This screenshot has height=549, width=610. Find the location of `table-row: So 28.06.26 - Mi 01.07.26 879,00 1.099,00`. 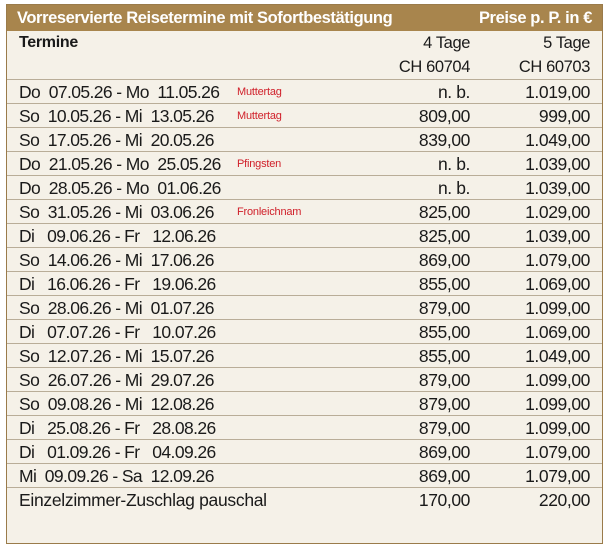

table-row: So 28.06.26 - Mi 01.07.26 879,00 1.099,00 is located at coordinates (304, 308).